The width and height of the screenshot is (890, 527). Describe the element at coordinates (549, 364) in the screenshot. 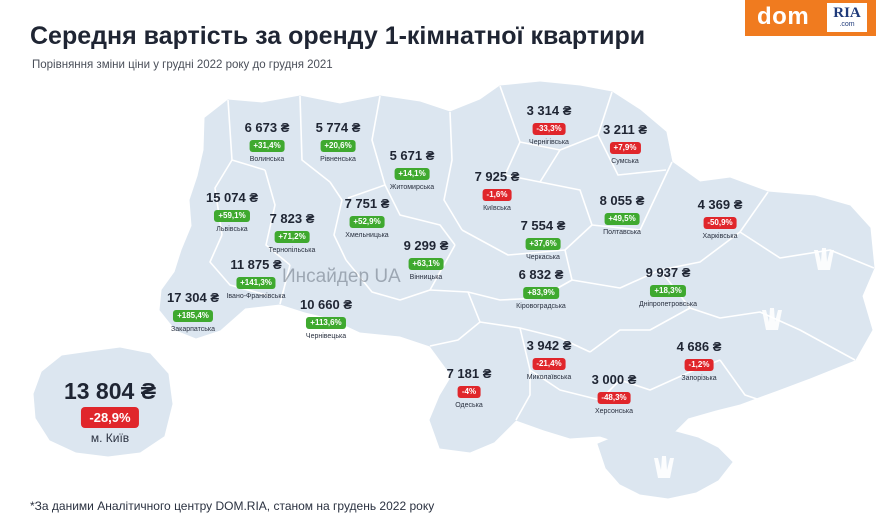

I see `region-change-badge: -21,4%` at that location.